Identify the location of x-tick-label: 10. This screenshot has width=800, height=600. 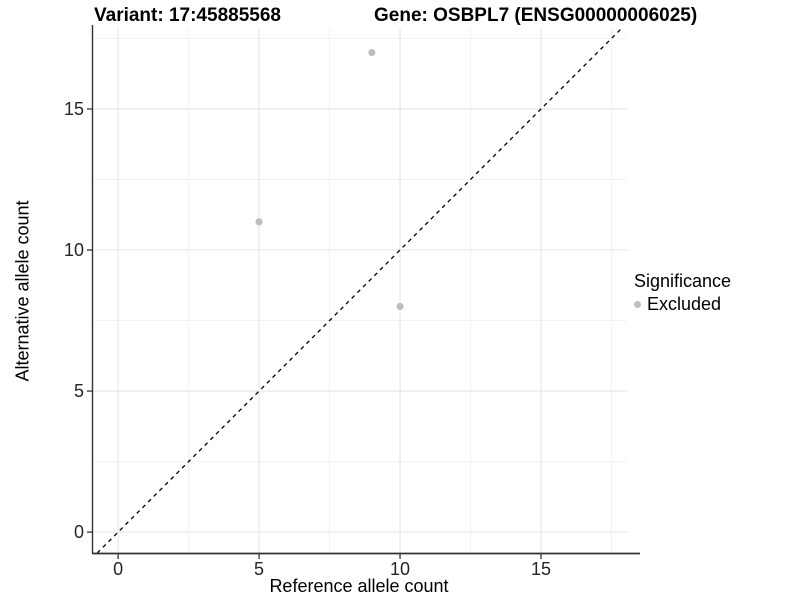
(400, 569).